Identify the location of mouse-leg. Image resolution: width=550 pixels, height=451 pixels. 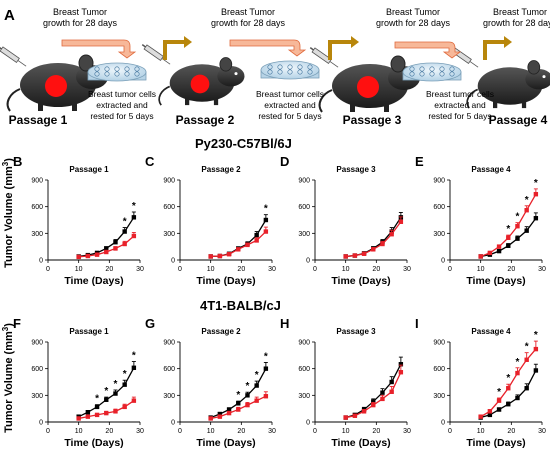
(74, 107).